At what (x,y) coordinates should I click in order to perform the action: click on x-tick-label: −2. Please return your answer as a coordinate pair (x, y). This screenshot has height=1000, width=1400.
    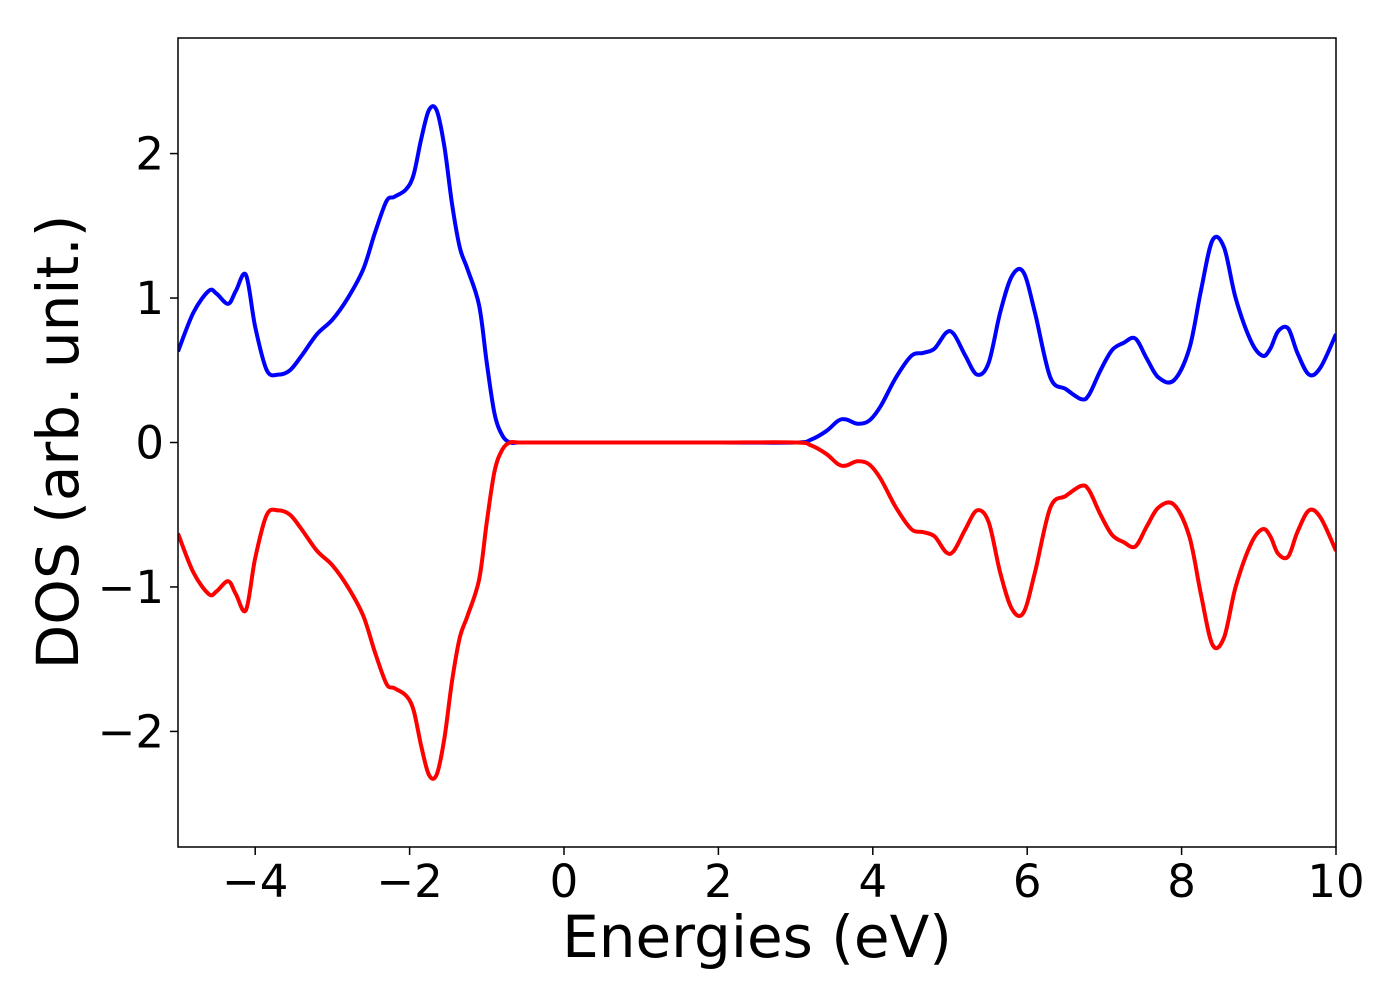
    Looking at the image, I should click on (409, 881).